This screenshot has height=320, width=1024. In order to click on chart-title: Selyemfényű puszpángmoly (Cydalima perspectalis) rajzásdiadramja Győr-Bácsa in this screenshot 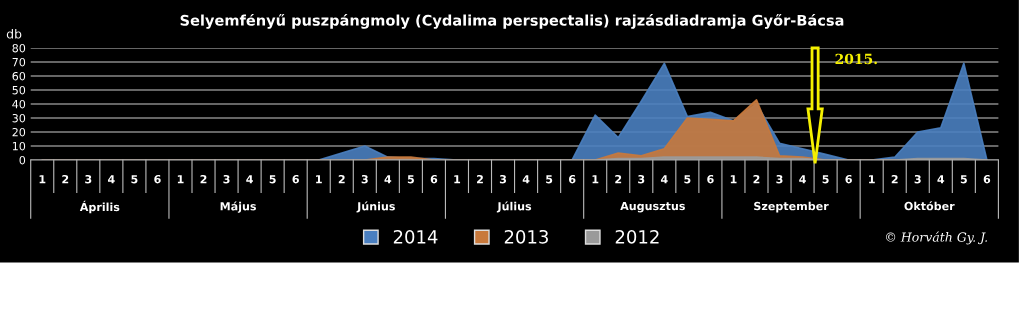, I will do `click(512, 21)`.